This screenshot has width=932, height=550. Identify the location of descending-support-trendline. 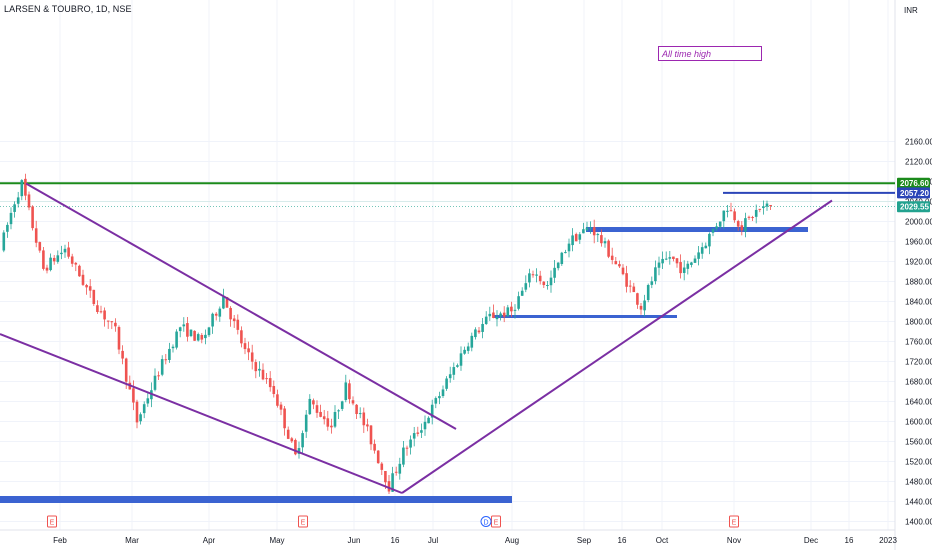
(201, 413).